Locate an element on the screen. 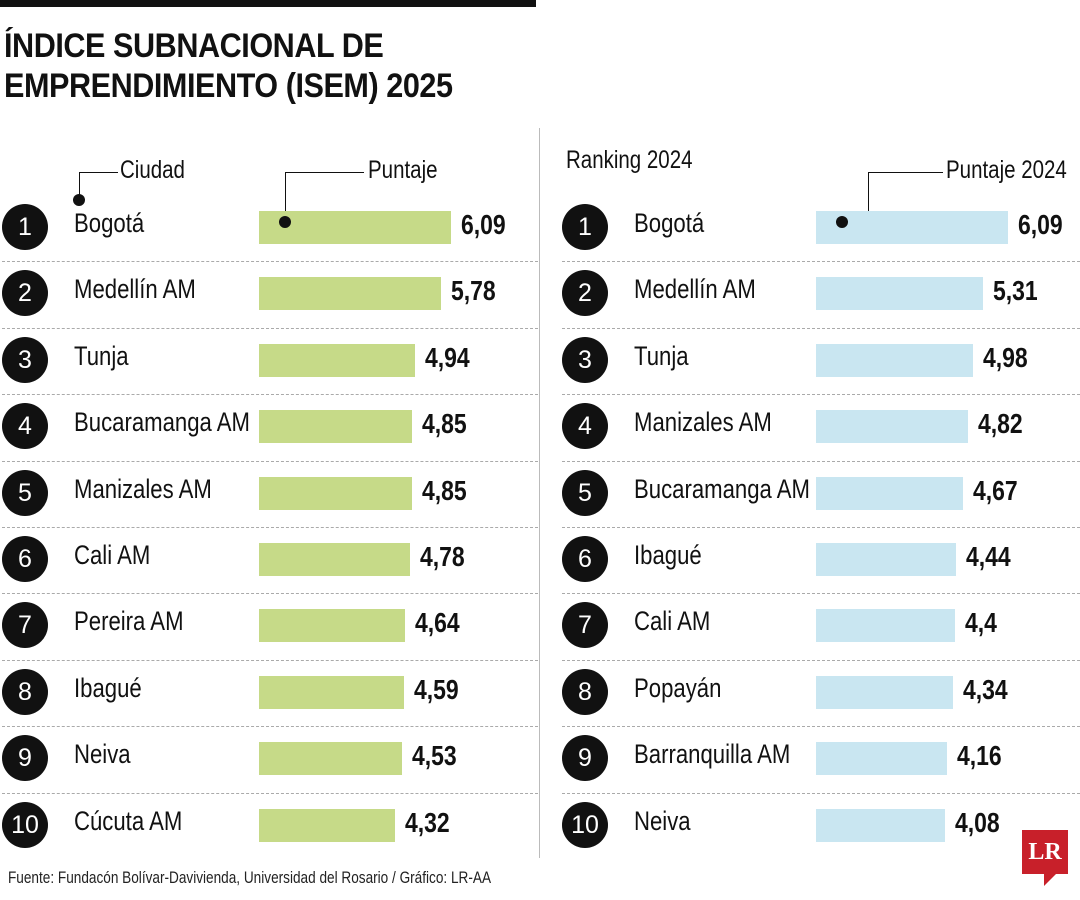 The width and height of the screenshot is (1080, 900). bar-row: 8 Popayán 4,34 is located at coordinates (821, 692).